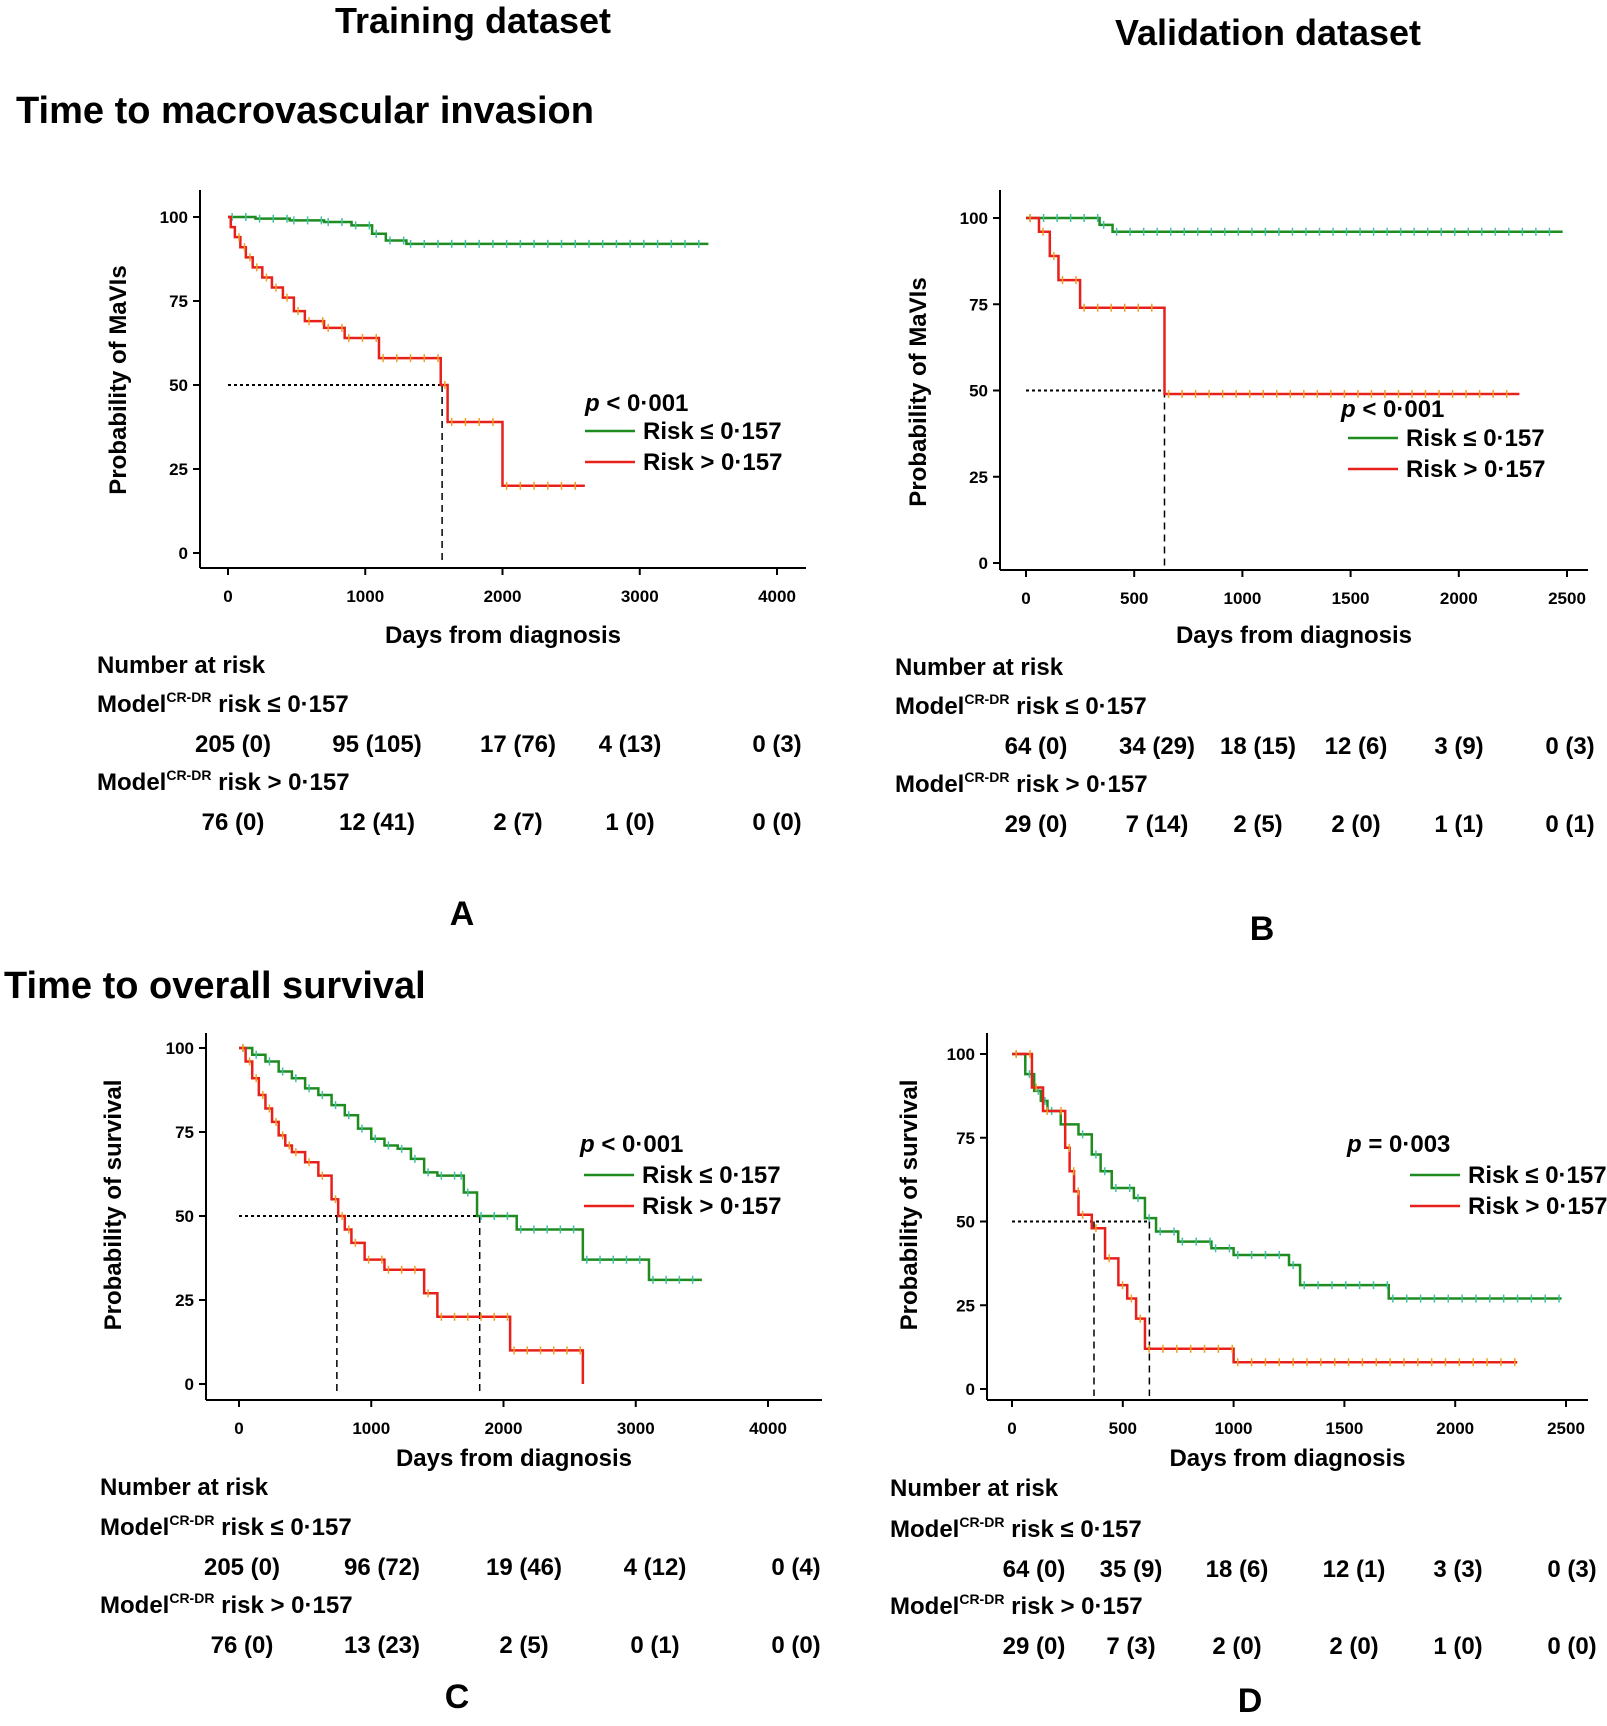 The image size is (1607, 1726). What do you see at coordinates (376, 744) in the screenshot?
I see `risk-table-cell: 95 (105)` at bounding box center [376, 744].